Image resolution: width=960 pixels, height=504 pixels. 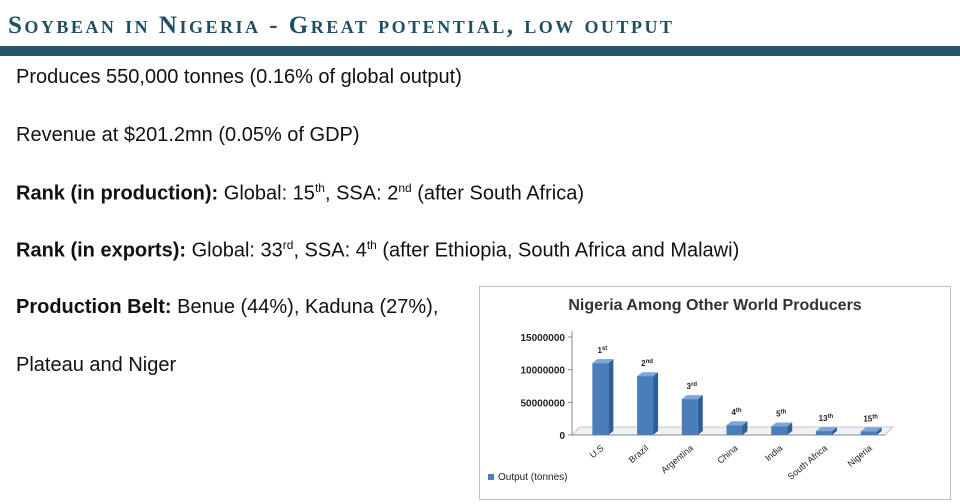 I want to click on rank-exports-label: Rank (in exports):, so click(x=101, y=250).